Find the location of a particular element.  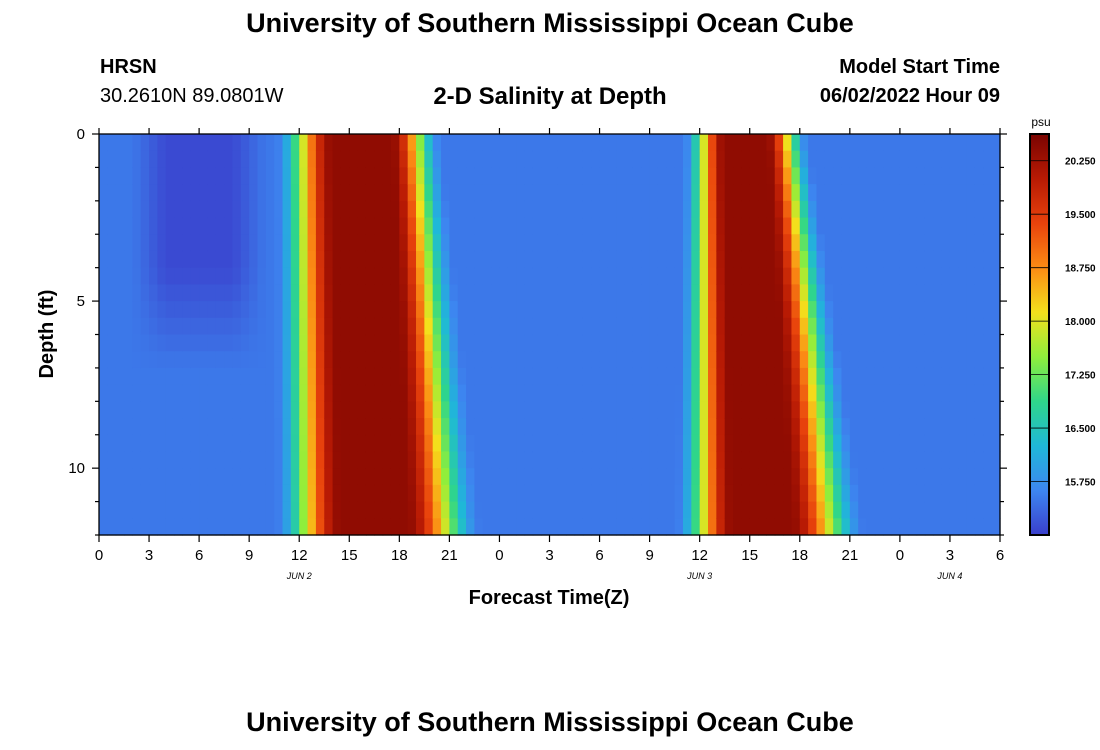

x-tick-label: 6 is located at coordinates (199, 555).